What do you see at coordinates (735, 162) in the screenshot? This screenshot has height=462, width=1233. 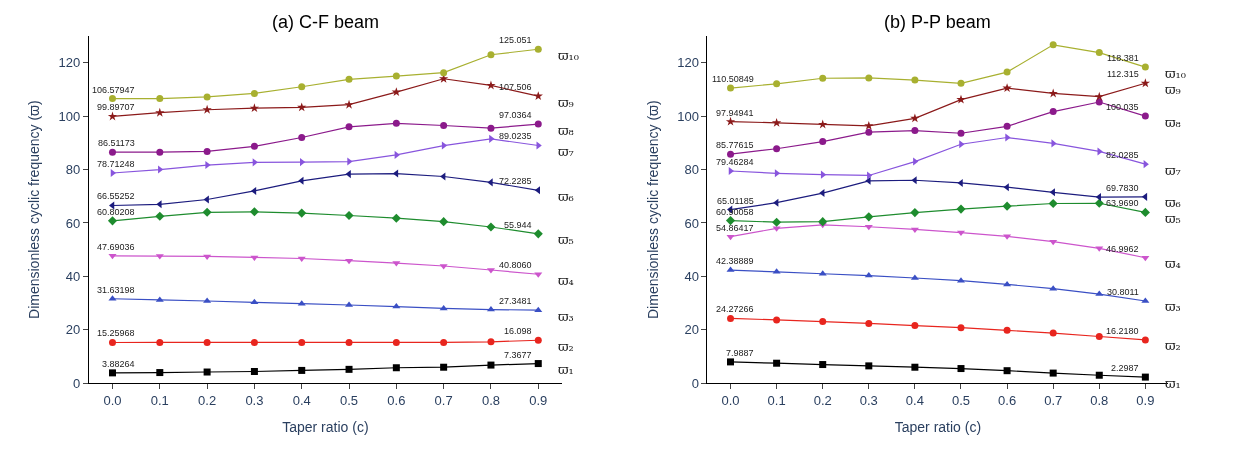 I see `data-label: 79.46284` at bounding box center [735, 162].